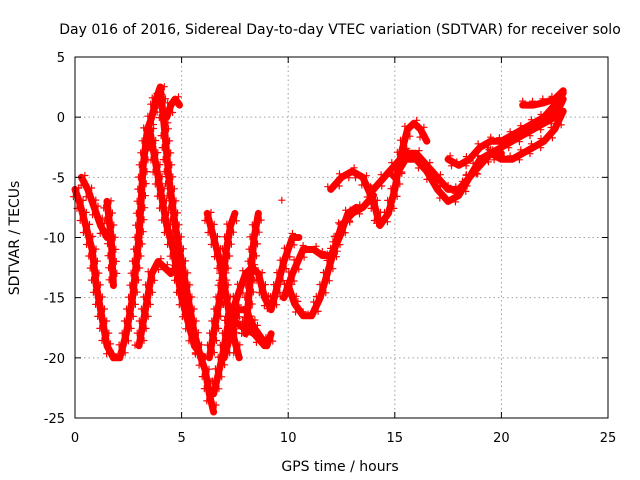  I want to click on x-tick-label: 25, so click(608, 438).